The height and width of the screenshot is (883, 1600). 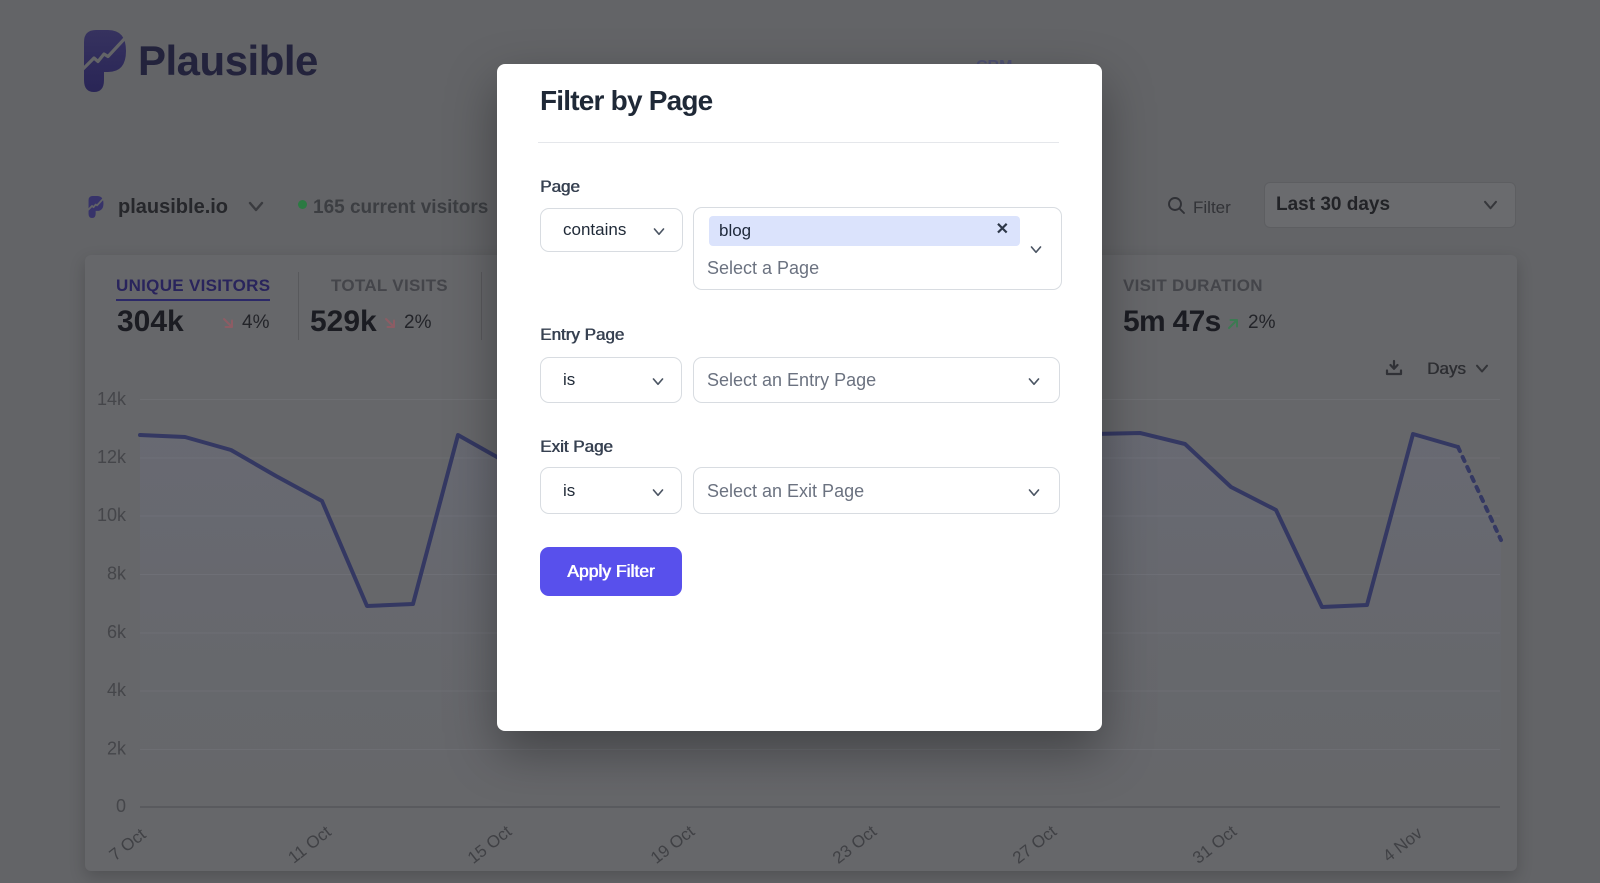 I want to click on svg-text: 11 Oct, so click(x=310, y=844).